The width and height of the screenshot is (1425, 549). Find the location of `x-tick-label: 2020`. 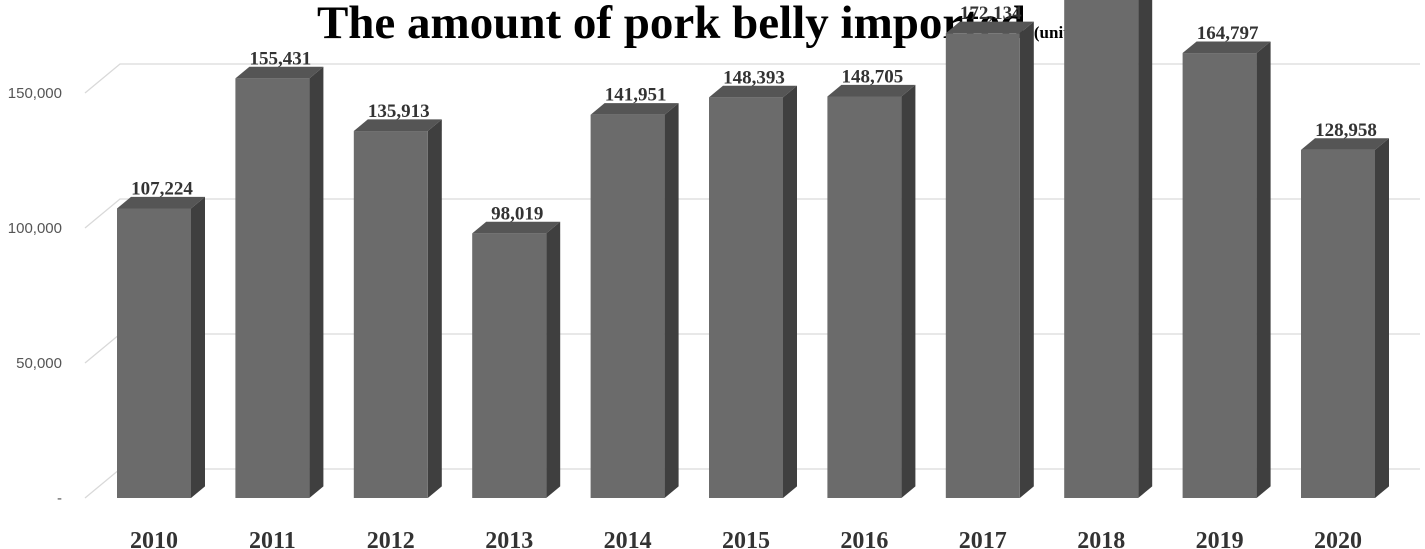

x-tick-label: 2020 is located at coordinates (1338, 538).